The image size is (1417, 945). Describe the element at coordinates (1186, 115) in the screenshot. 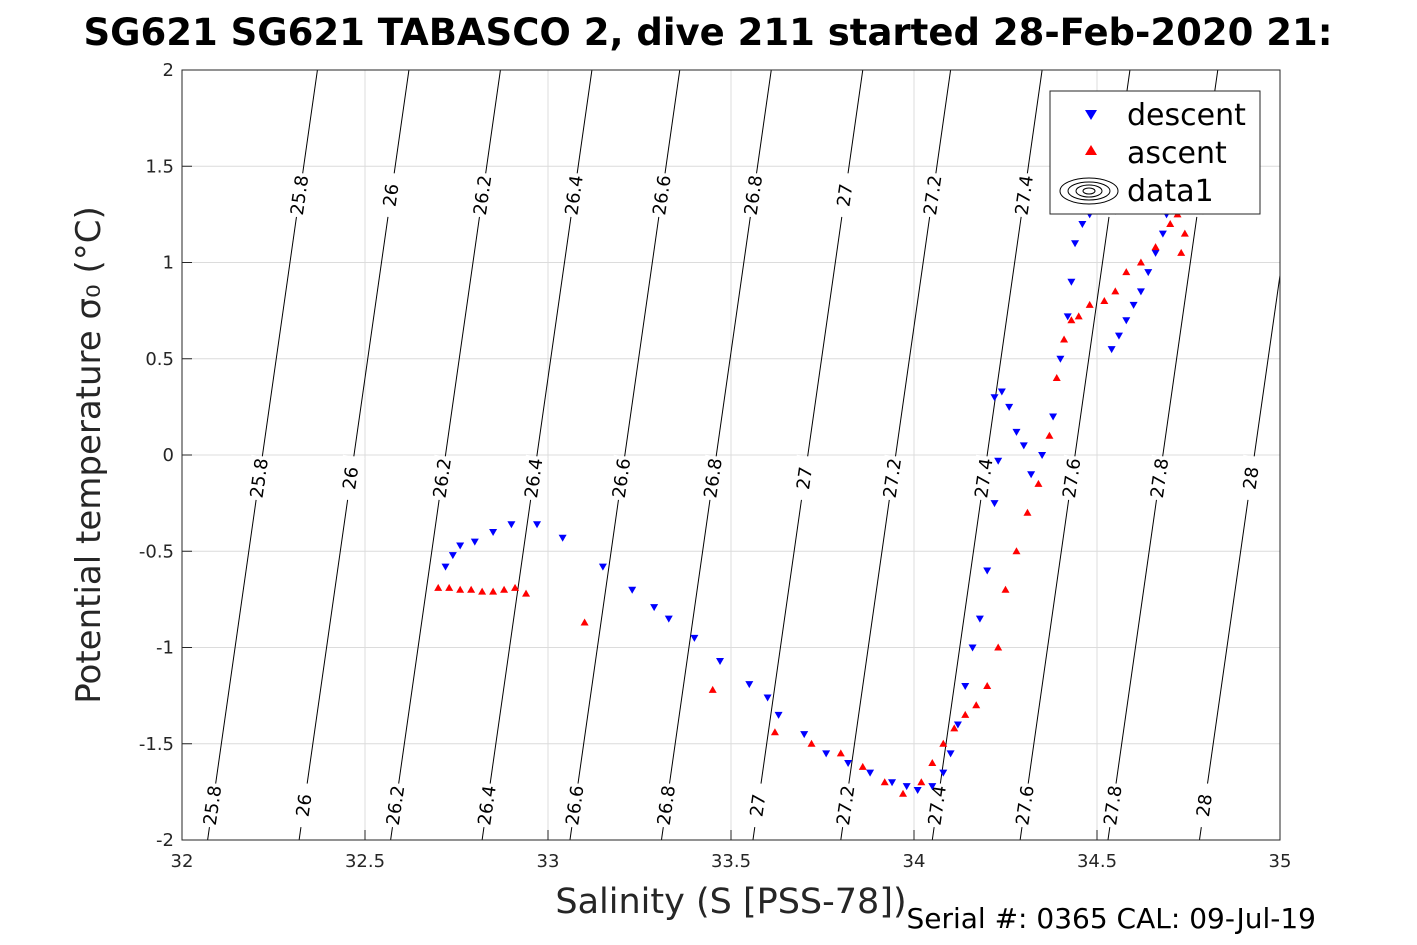

I see `legend-descent-label: descent` at that location.